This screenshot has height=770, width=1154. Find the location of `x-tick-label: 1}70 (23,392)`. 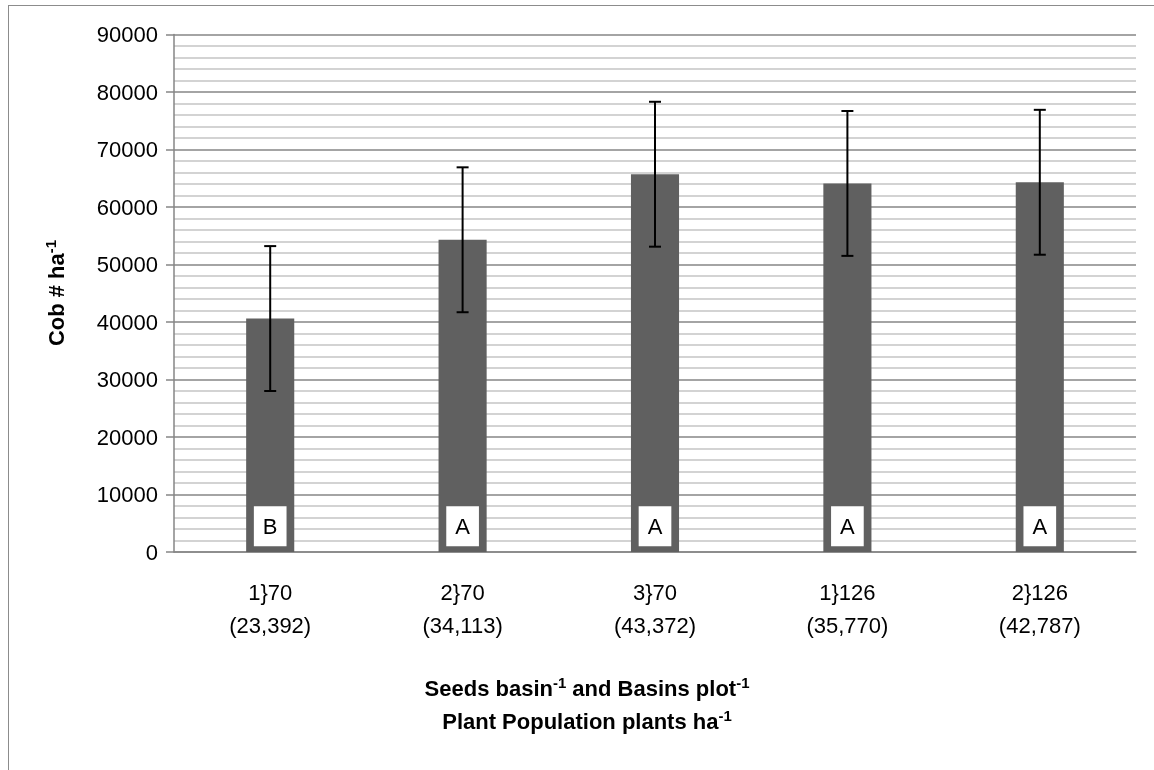

x-tick-label: 1}70 (23,392) is located at coordinates (270, 609).